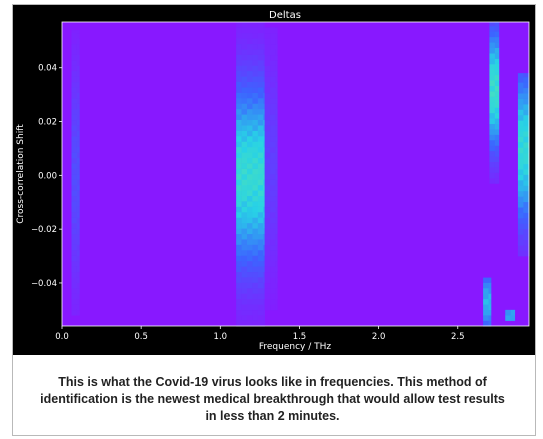 The image size is (543, 439). I want to click on y-tick-label: −0.04, so click(44, 284).